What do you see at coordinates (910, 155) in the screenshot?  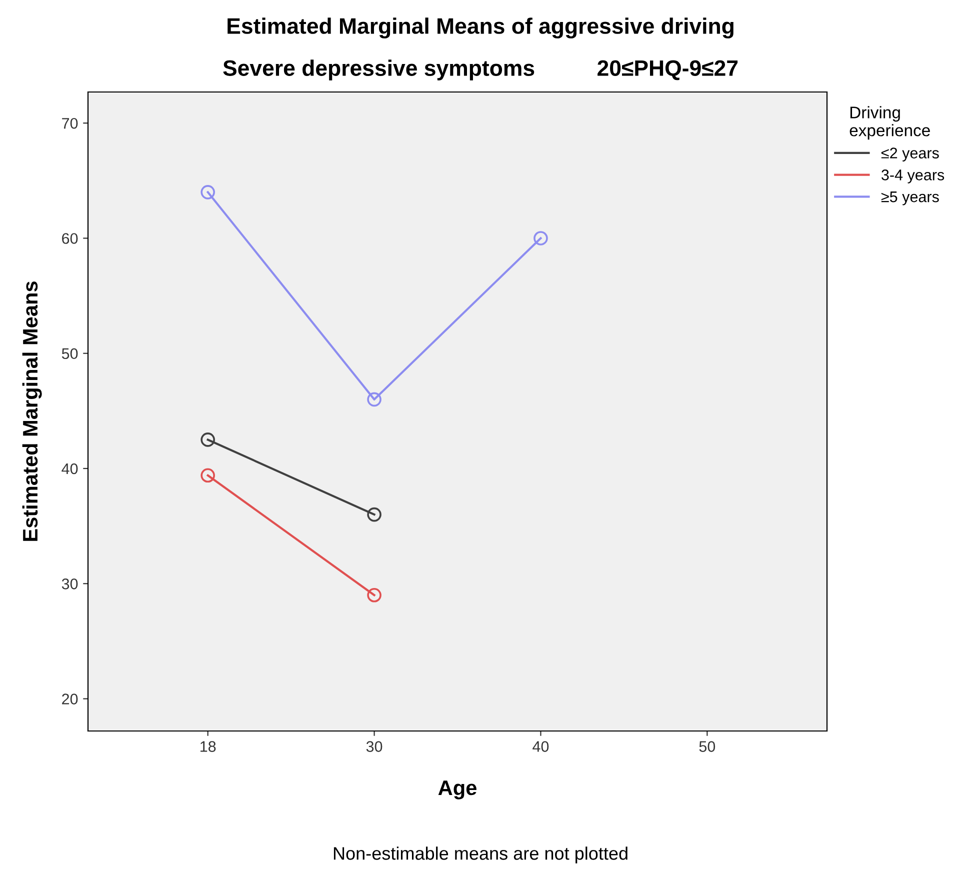 I see `legend-label: ≤2 years` at bounding box center [910, 155].